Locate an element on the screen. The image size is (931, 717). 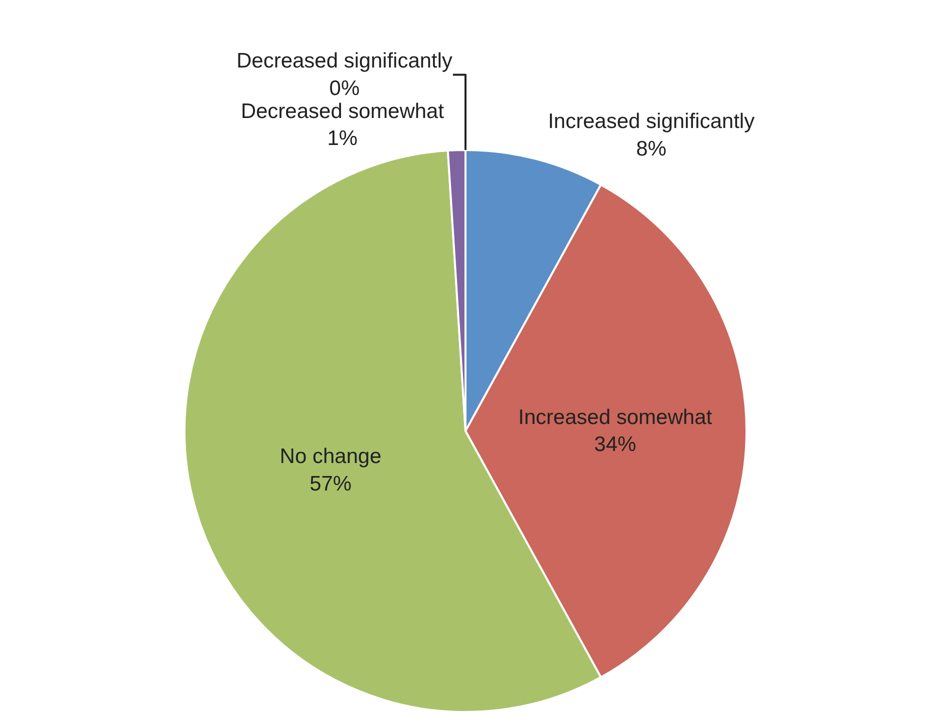
slice-label: Decreased somewhat is located at coordinates (342, 111).